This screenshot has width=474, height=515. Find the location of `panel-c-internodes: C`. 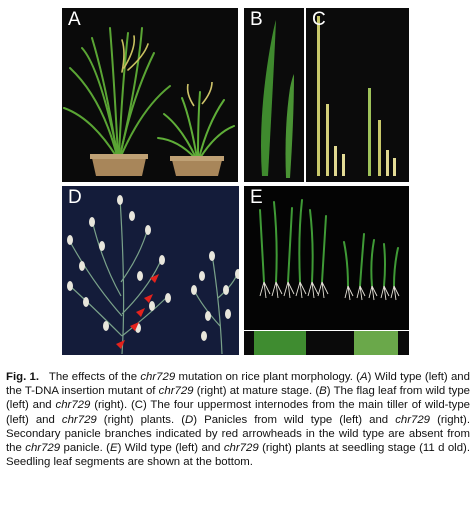

panel-c-internodes: C is located at coordinates (357, 95).